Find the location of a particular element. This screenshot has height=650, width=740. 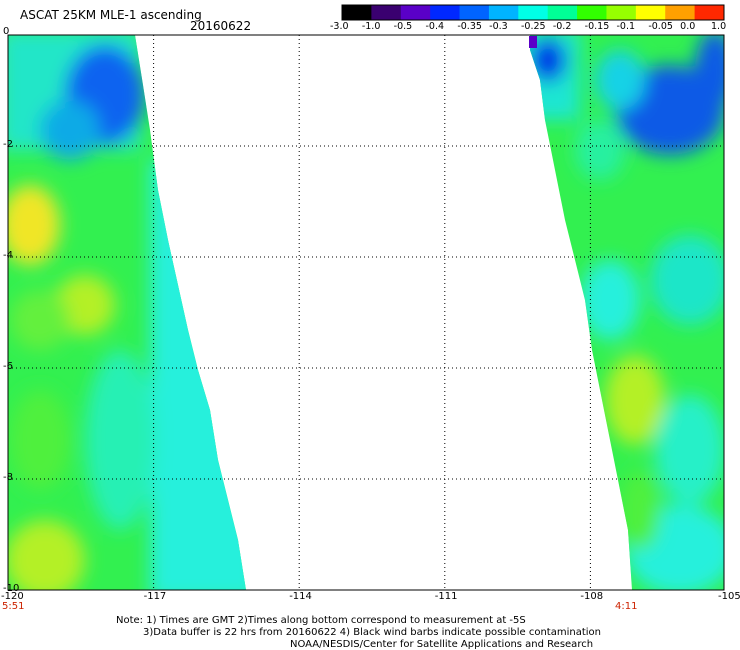

x-tick-label: -105 is located at coordinates (729, 596).